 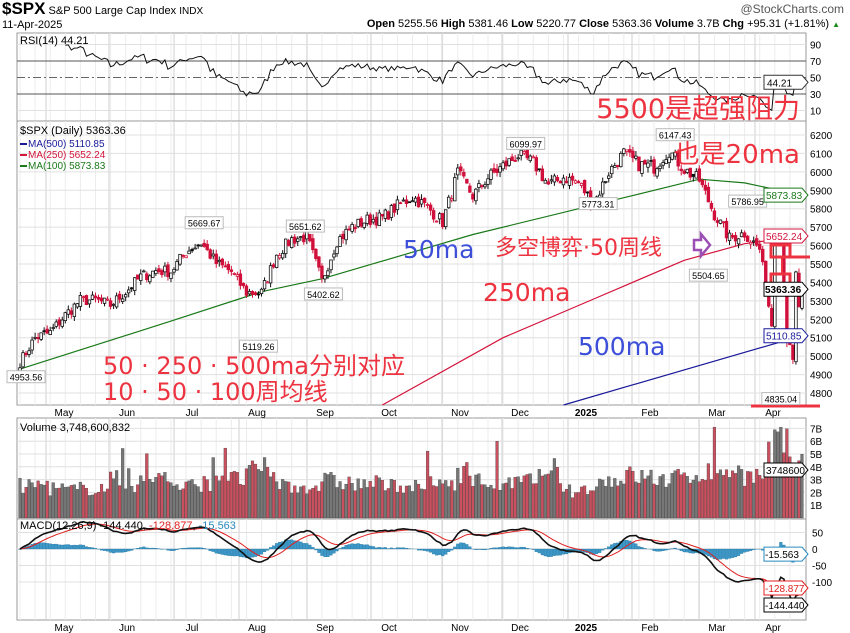 I want to click on macd-legend-value: -144.440, so click(x=120, y=526).